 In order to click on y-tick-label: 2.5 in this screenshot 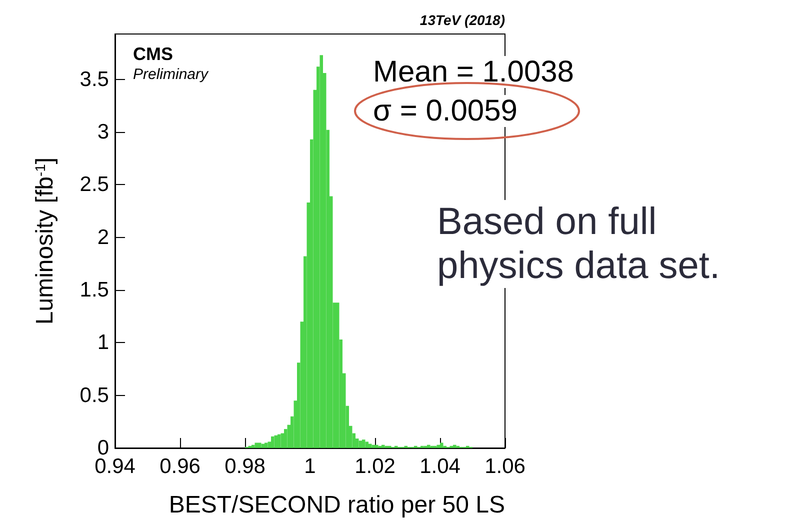, I will do `click(94, 184)`.